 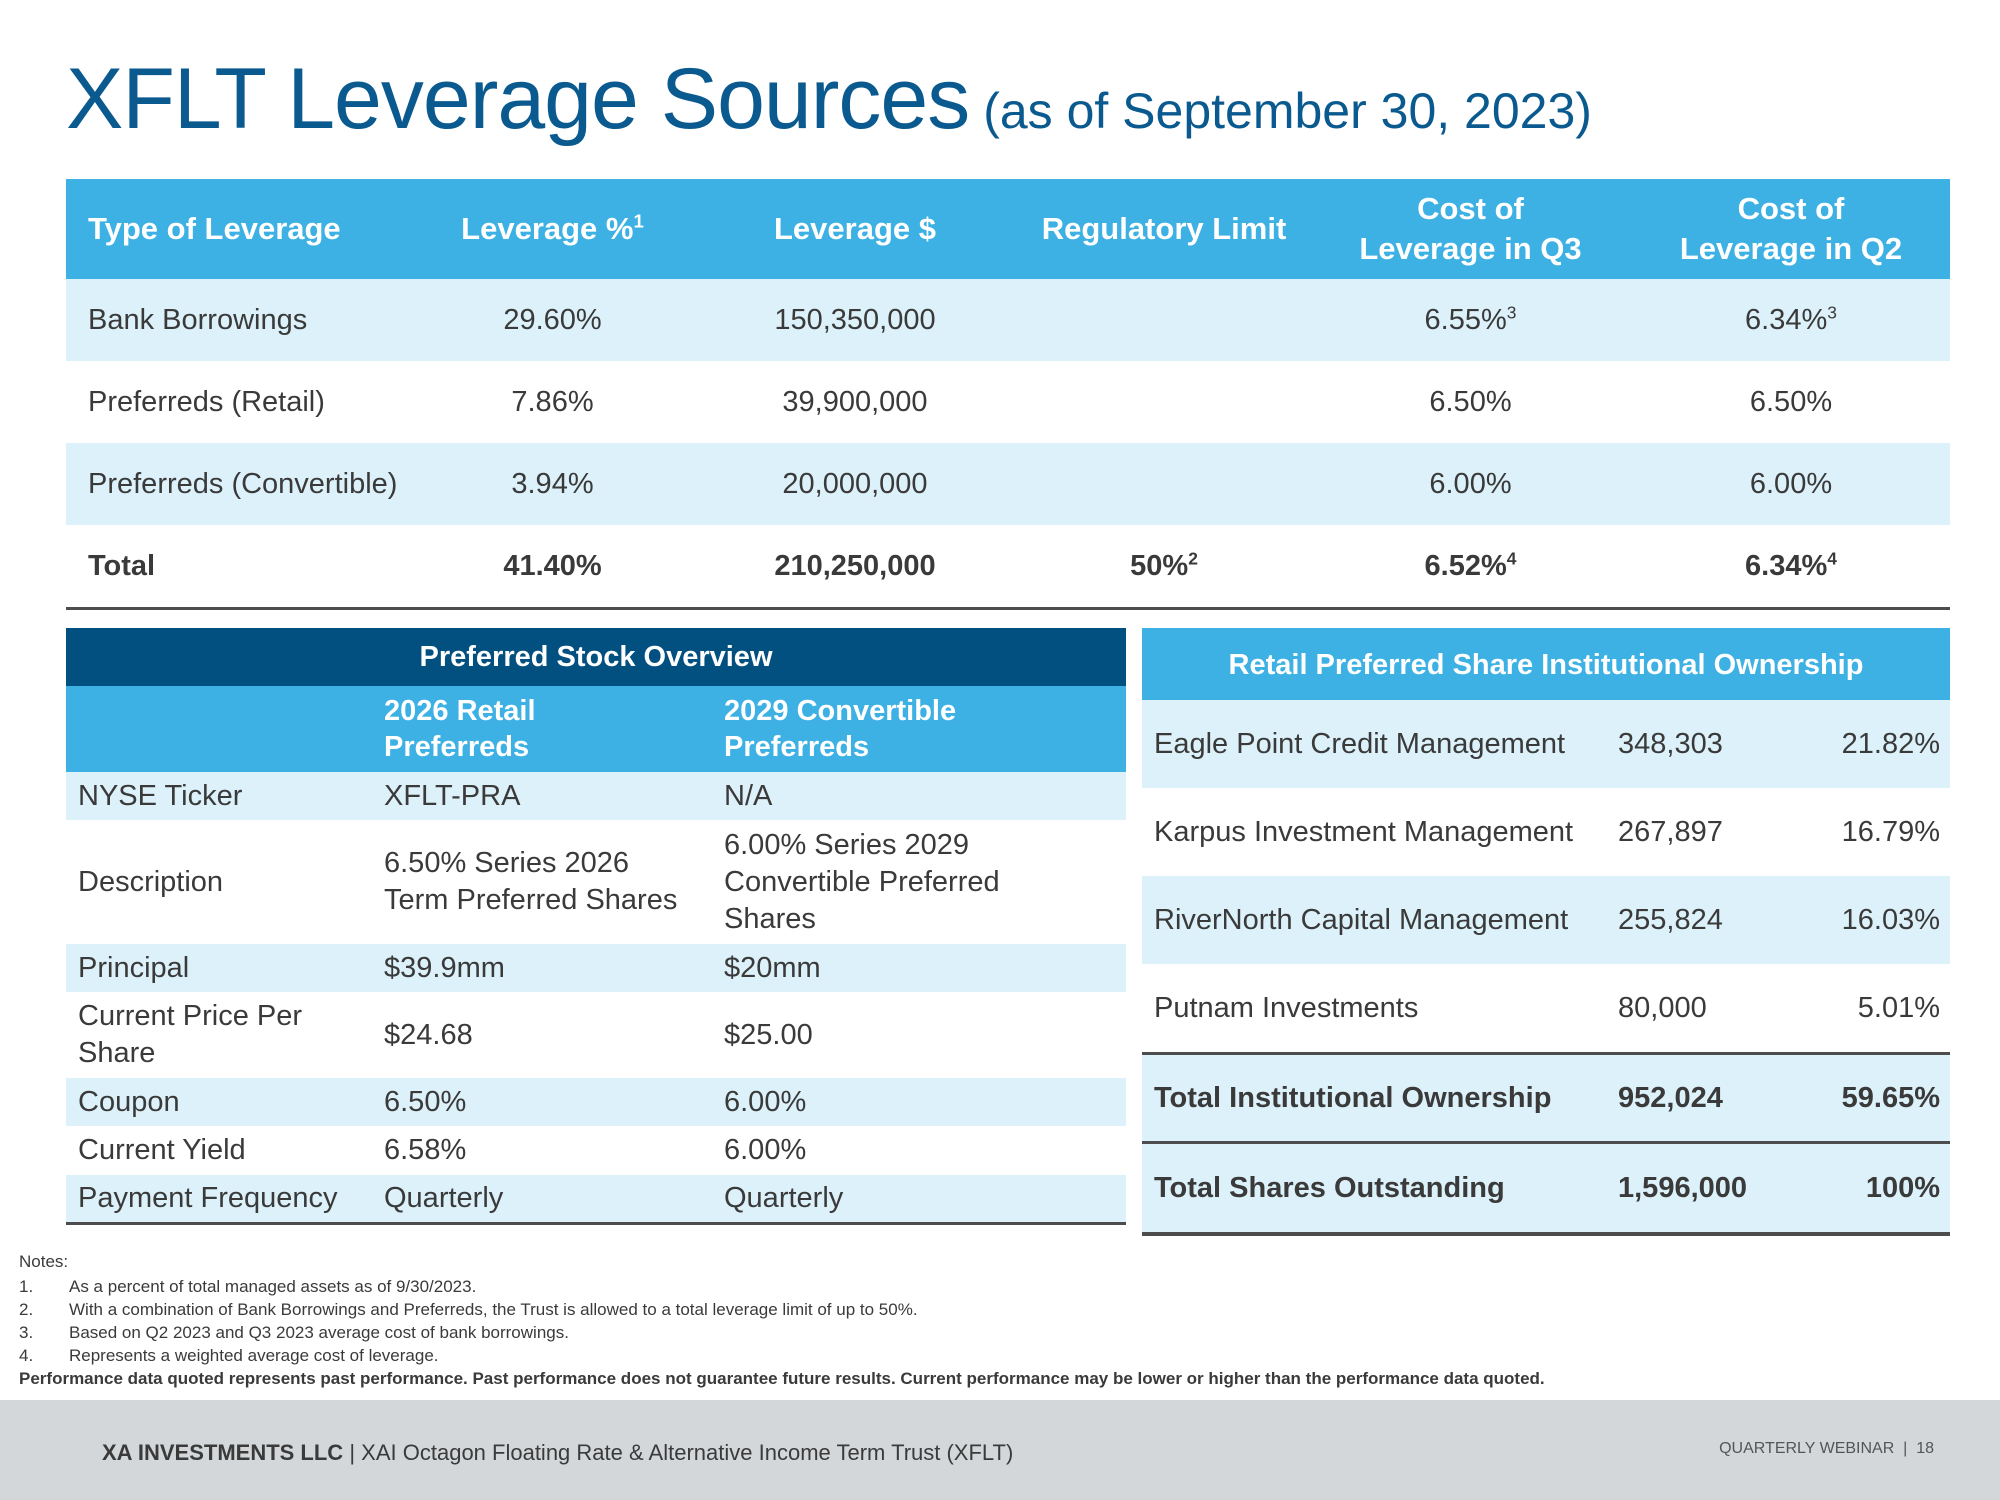 I want to click on row-dollars: 39,900,000, so click(x=855, y=401).